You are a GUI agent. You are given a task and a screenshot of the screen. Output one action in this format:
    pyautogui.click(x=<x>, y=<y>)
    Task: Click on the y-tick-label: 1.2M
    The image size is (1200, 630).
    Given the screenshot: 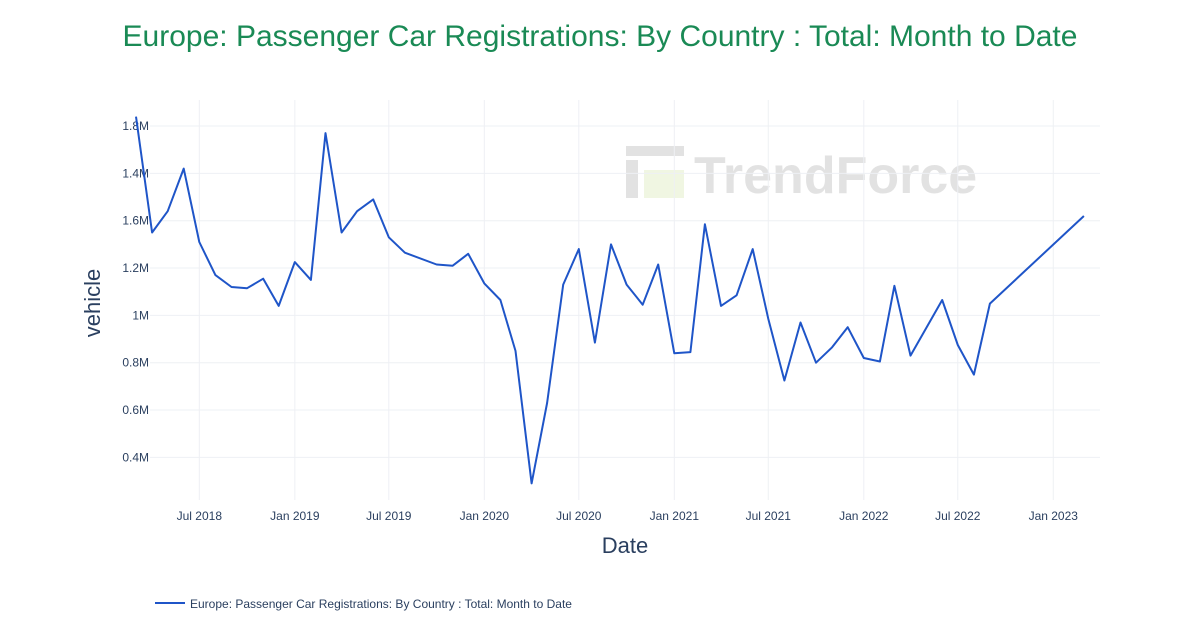 What is the action you would take?
    pyautogui.click(x=135, y=268)
    